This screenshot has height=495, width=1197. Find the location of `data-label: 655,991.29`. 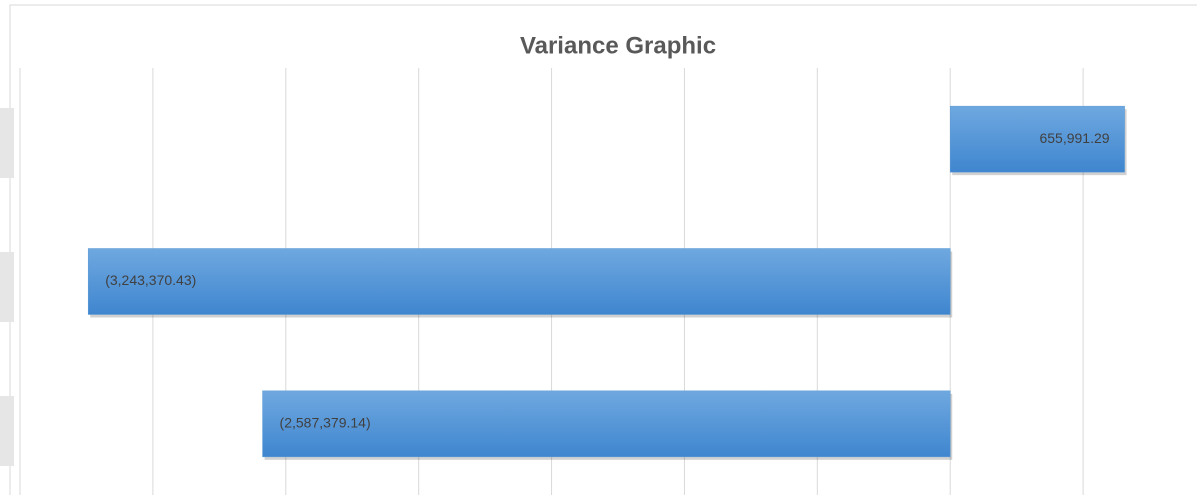

data-label: 655,991.29 is located at coordinates (1074, 138).